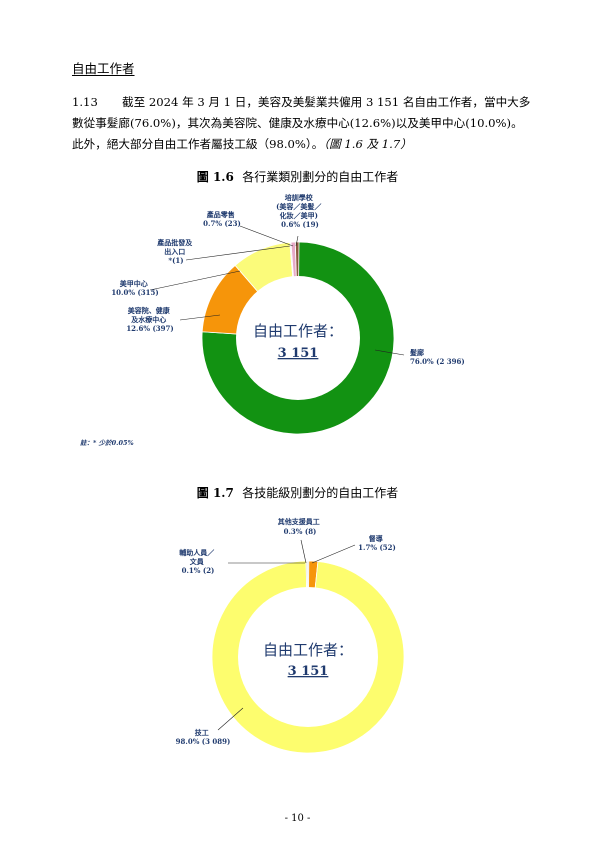 The width and height of the screenshot is (595, 842). Describe the element at coordinates (389, 352) in the screenshot. I see `leader-line-hair` at that location.